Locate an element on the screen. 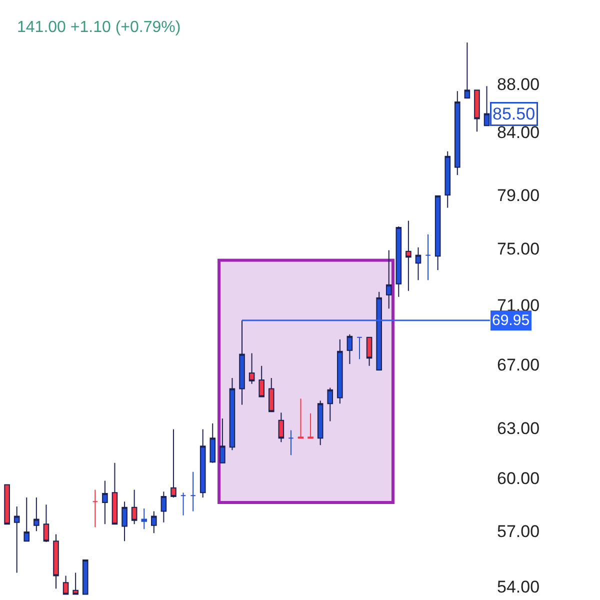 This screenshot has width=600, height=600. y-tick-label: 54.00 is located at coordinates (518, 587).